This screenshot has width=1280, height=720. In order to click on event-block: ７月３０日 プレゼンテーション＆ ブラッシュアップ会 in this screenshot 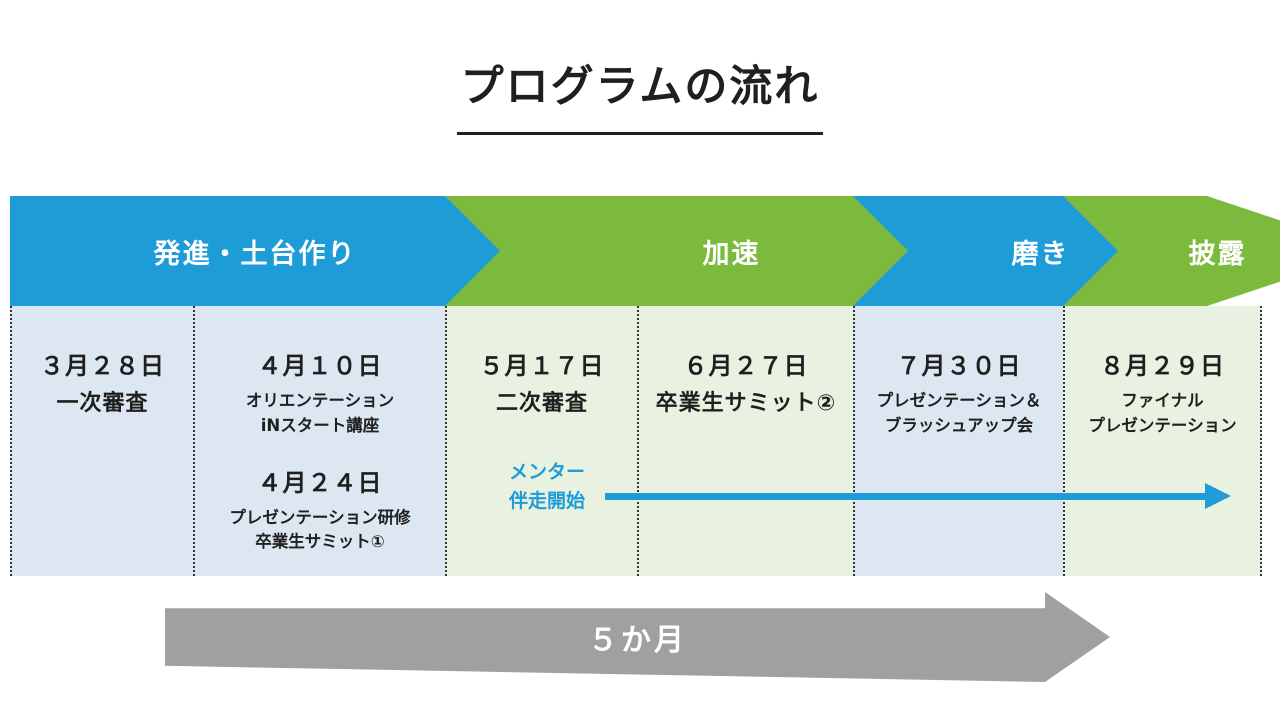, I will do `click(959, 392)`.